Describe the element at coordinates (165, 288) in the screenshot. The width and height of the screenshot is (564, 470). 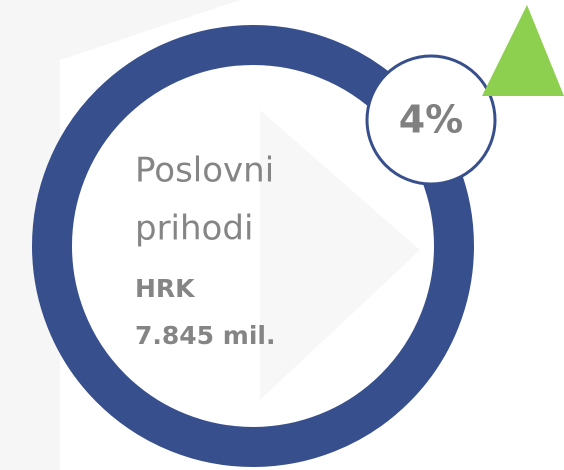
I see `currency: HRK` at that location.